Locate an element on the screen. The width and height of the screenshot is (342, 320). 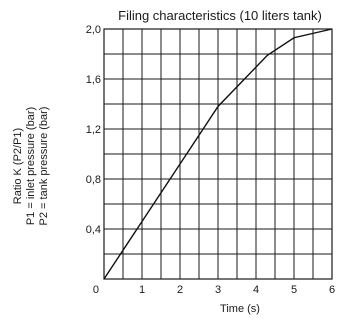
x-tick-label: 2 is located at coordinates (180, 290).